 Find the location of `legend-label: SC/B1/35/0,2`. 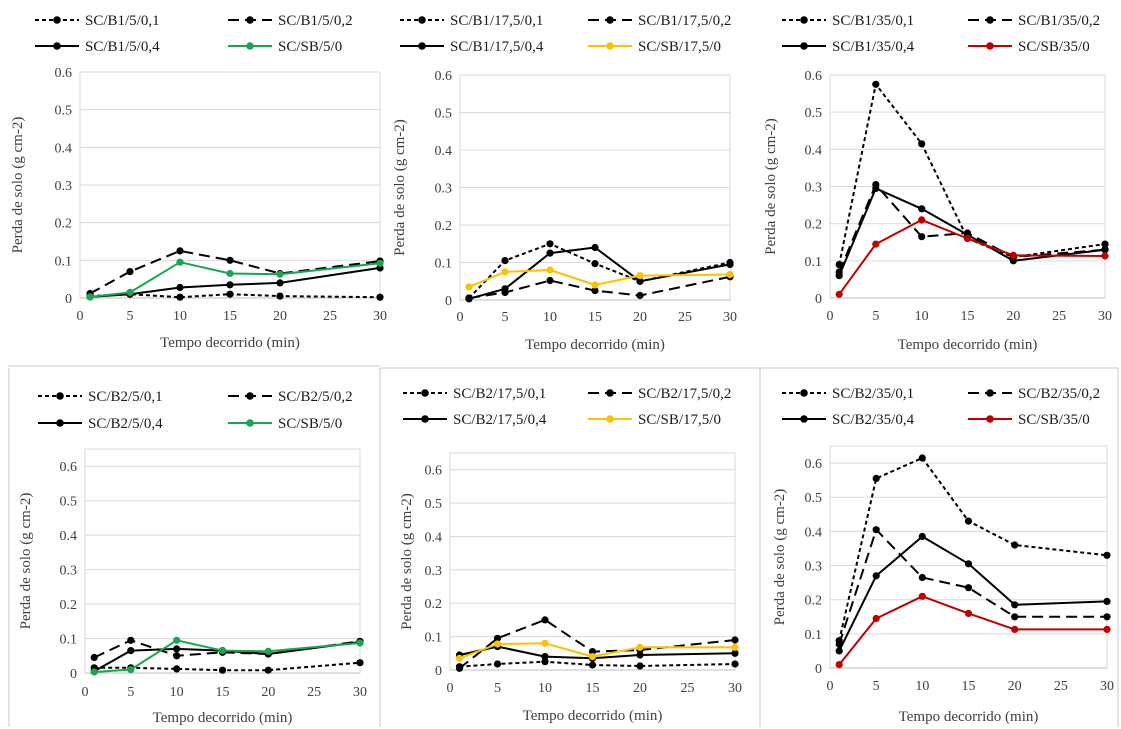

legend-label: SC/B1/35/0,2 is located at coordinates (1059, 21).